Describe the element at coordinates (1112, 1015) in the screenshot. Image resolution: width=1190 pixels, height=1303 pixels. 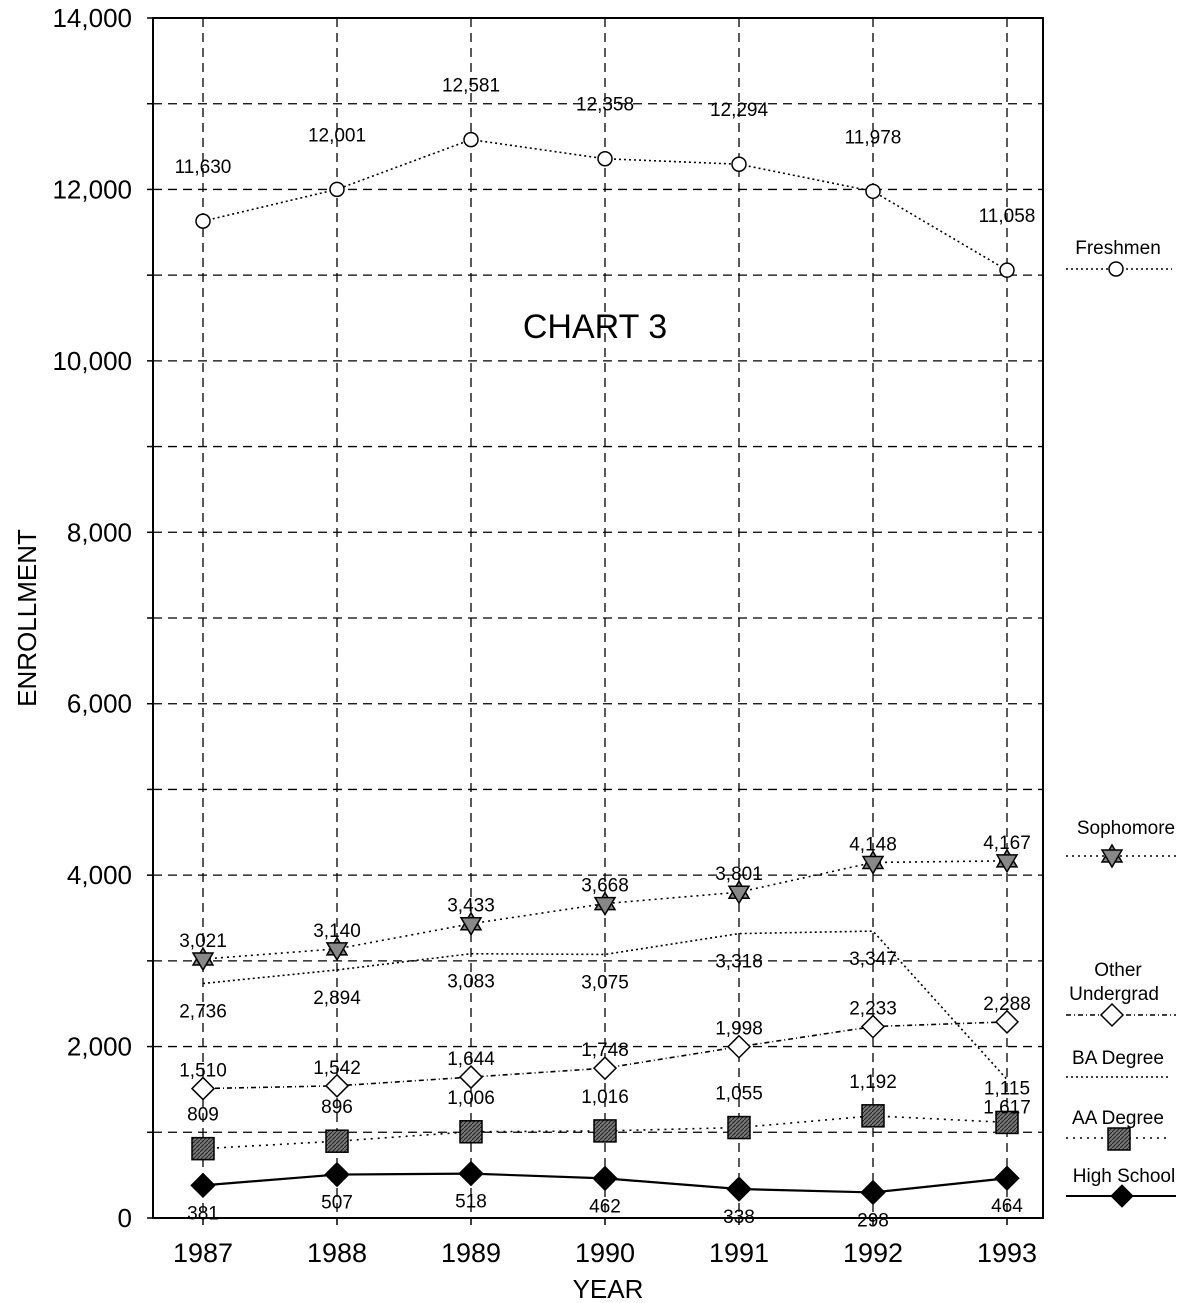
I see `legend-marker-other-undergrad` at that location.